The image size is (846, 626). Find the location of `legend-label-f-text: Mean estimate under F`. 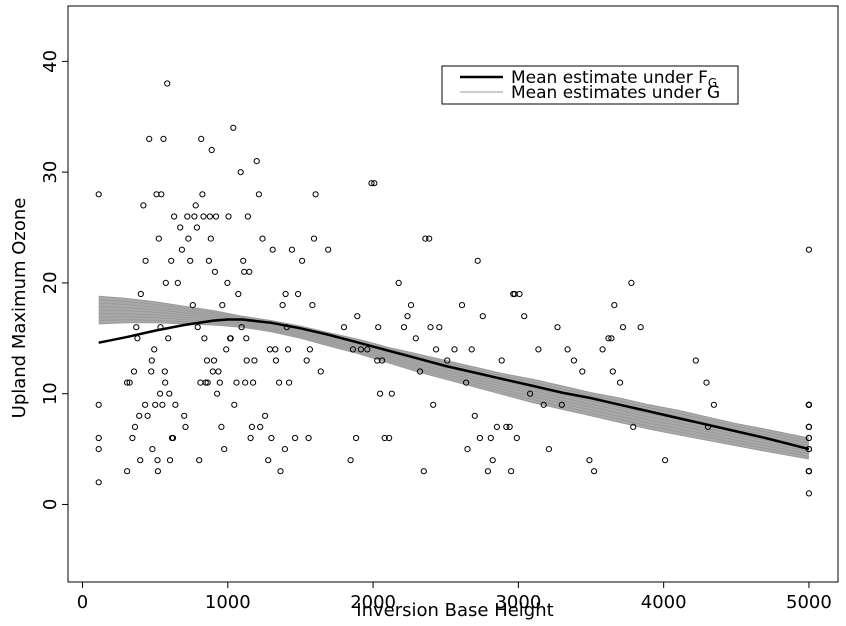

legend-label-f-text: Mean estimate under F is located at coordinates (609, 78).